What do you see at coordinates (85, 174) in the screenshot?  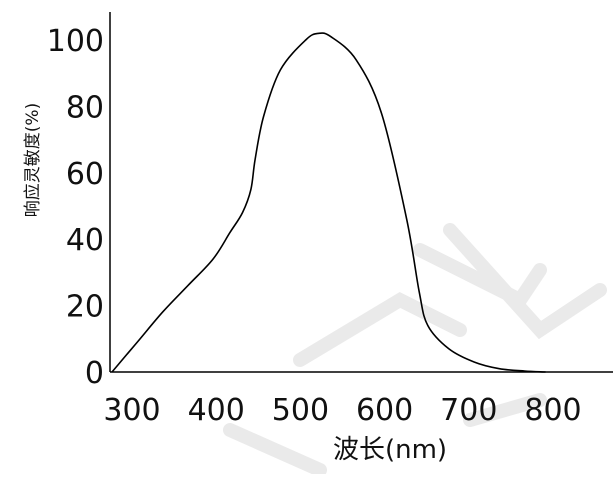 I see `y-tick-label-60: 60` at bounding box center [85, 174].